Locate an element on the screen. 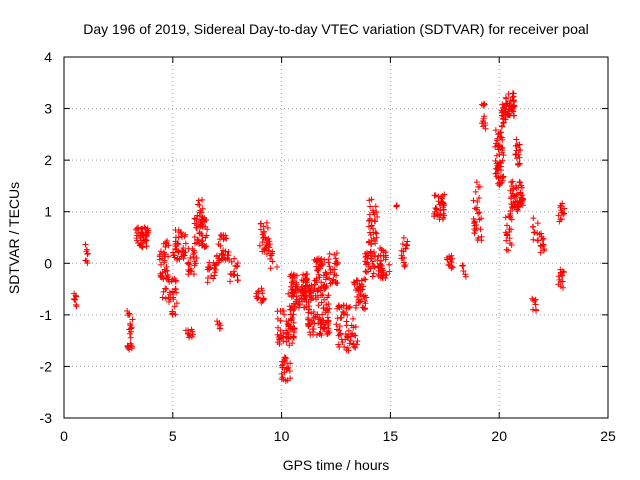 This screenshot has width=640, height=480. y-tick-label: 4 is located at coordinates (48, 57).